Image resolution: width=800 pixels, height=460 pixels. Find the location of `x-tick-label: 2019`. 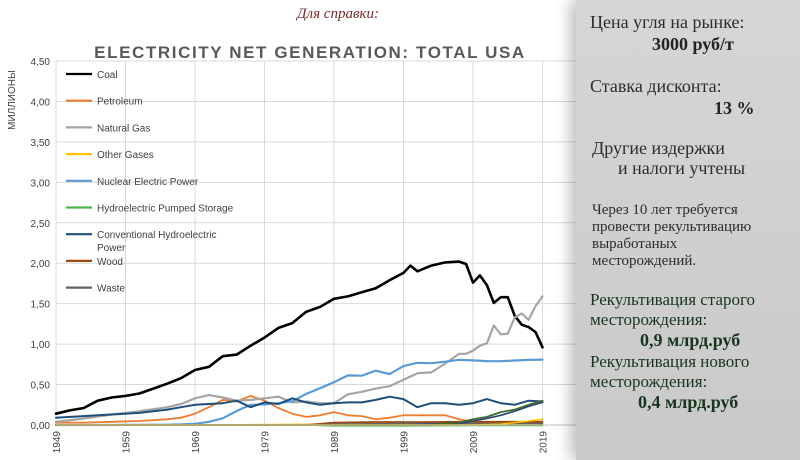

x-tick-label: 2019 is located at coordinates (544, 442).